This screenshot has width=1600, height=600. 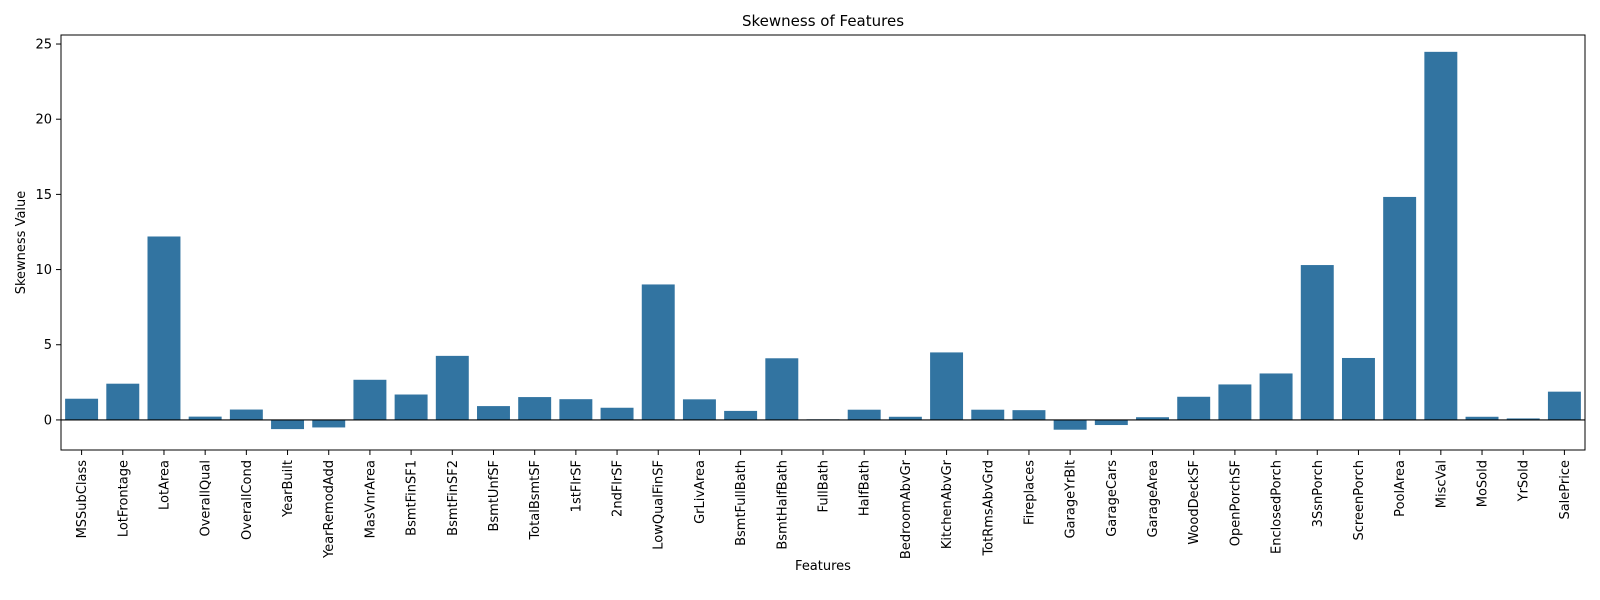 What do you see at coordinates (246, 414) in the screenshot?
I see `bar-OverallCond` at bounding box center [246, 414].